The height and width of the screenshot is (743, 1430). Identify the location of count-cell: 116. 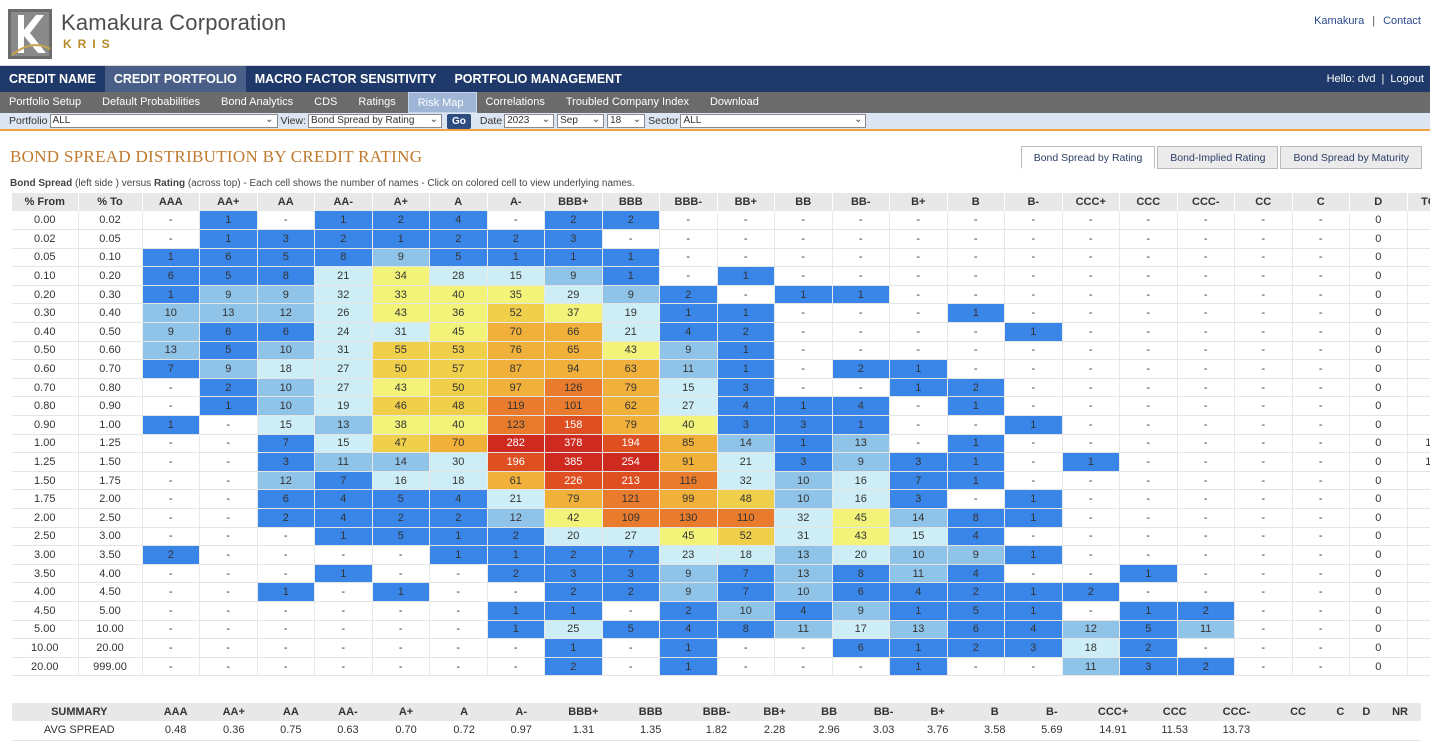
(688, 481).